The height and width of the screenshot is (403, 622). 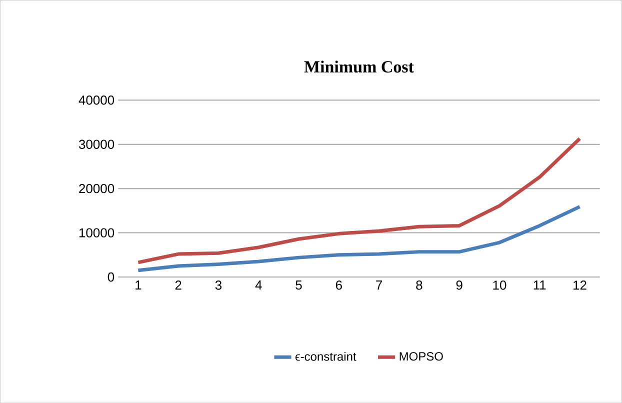 What do you see at coordinates (258, 285) in the screenshot?
I see `x-tick-label: 4` at bounding box center [258, 285].